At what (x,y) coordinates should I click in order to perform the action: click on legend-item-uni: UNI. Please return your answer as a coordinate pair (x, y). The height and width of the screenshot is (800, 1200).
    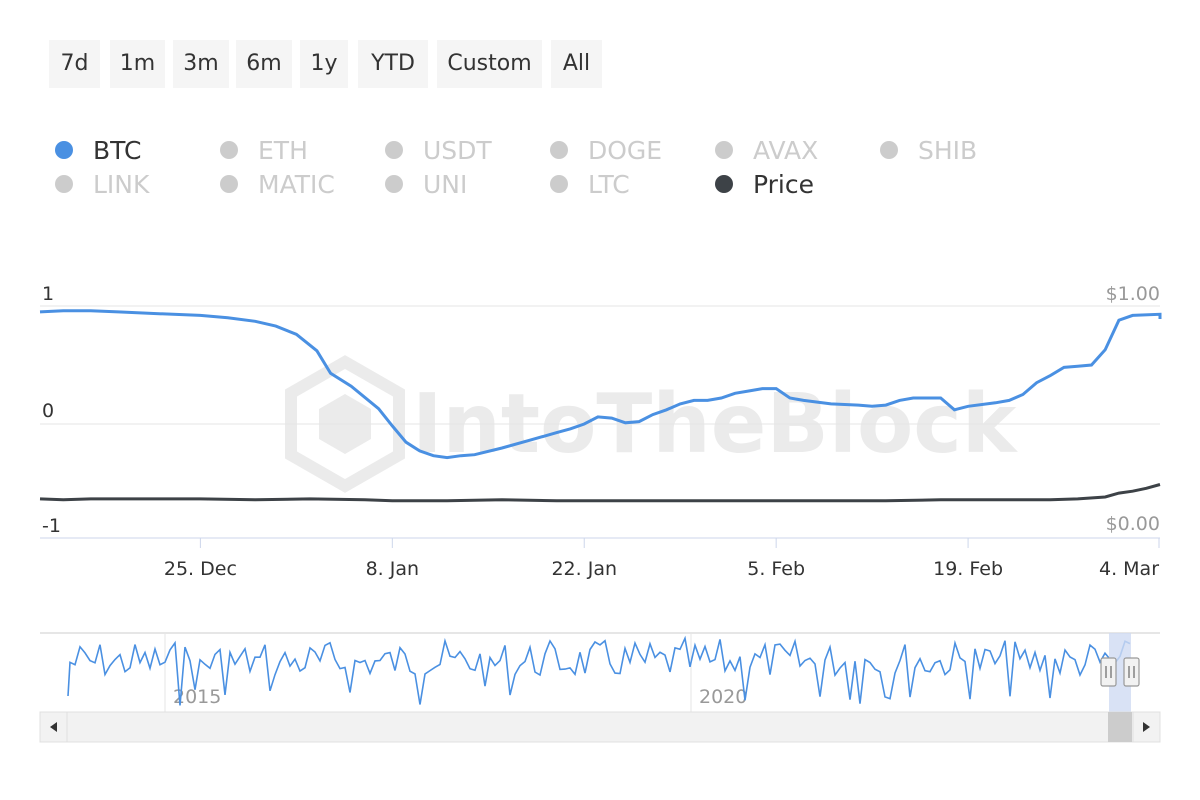
    Looking at the image, I should click on (426, 185).